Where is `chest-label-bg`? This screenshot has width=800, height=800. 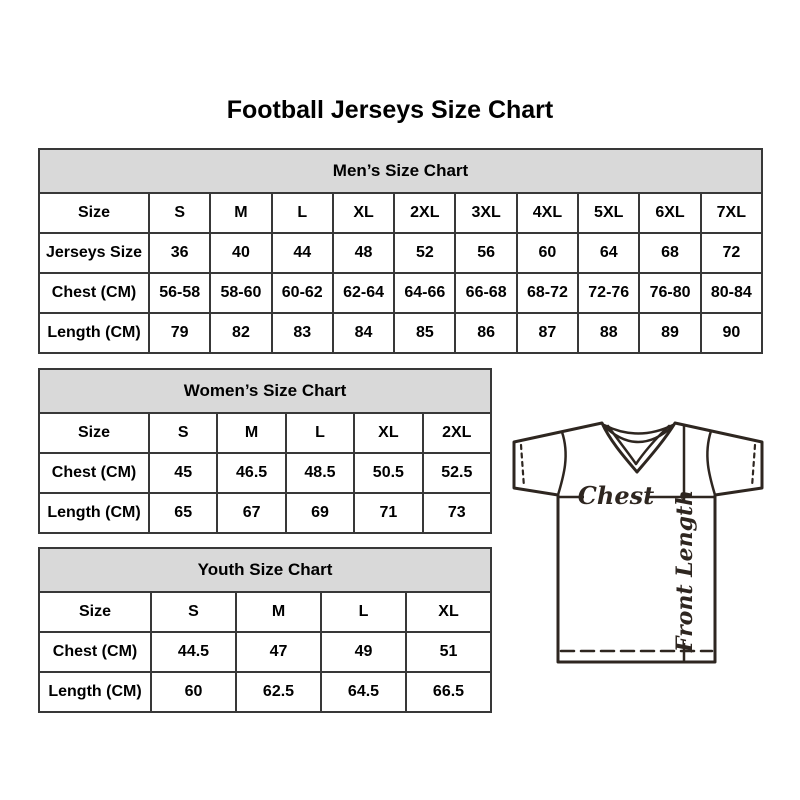 chest-label-bg is located at coordinates (616, 496).